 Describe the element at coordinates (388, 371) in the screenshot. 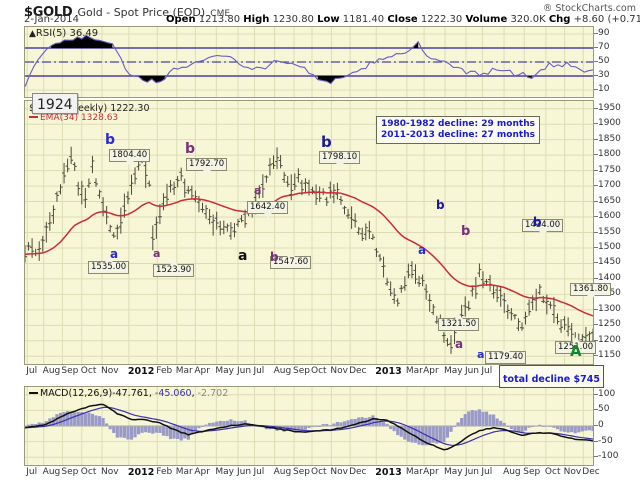

I see `x-axis-tick-label: 2013` at that location.